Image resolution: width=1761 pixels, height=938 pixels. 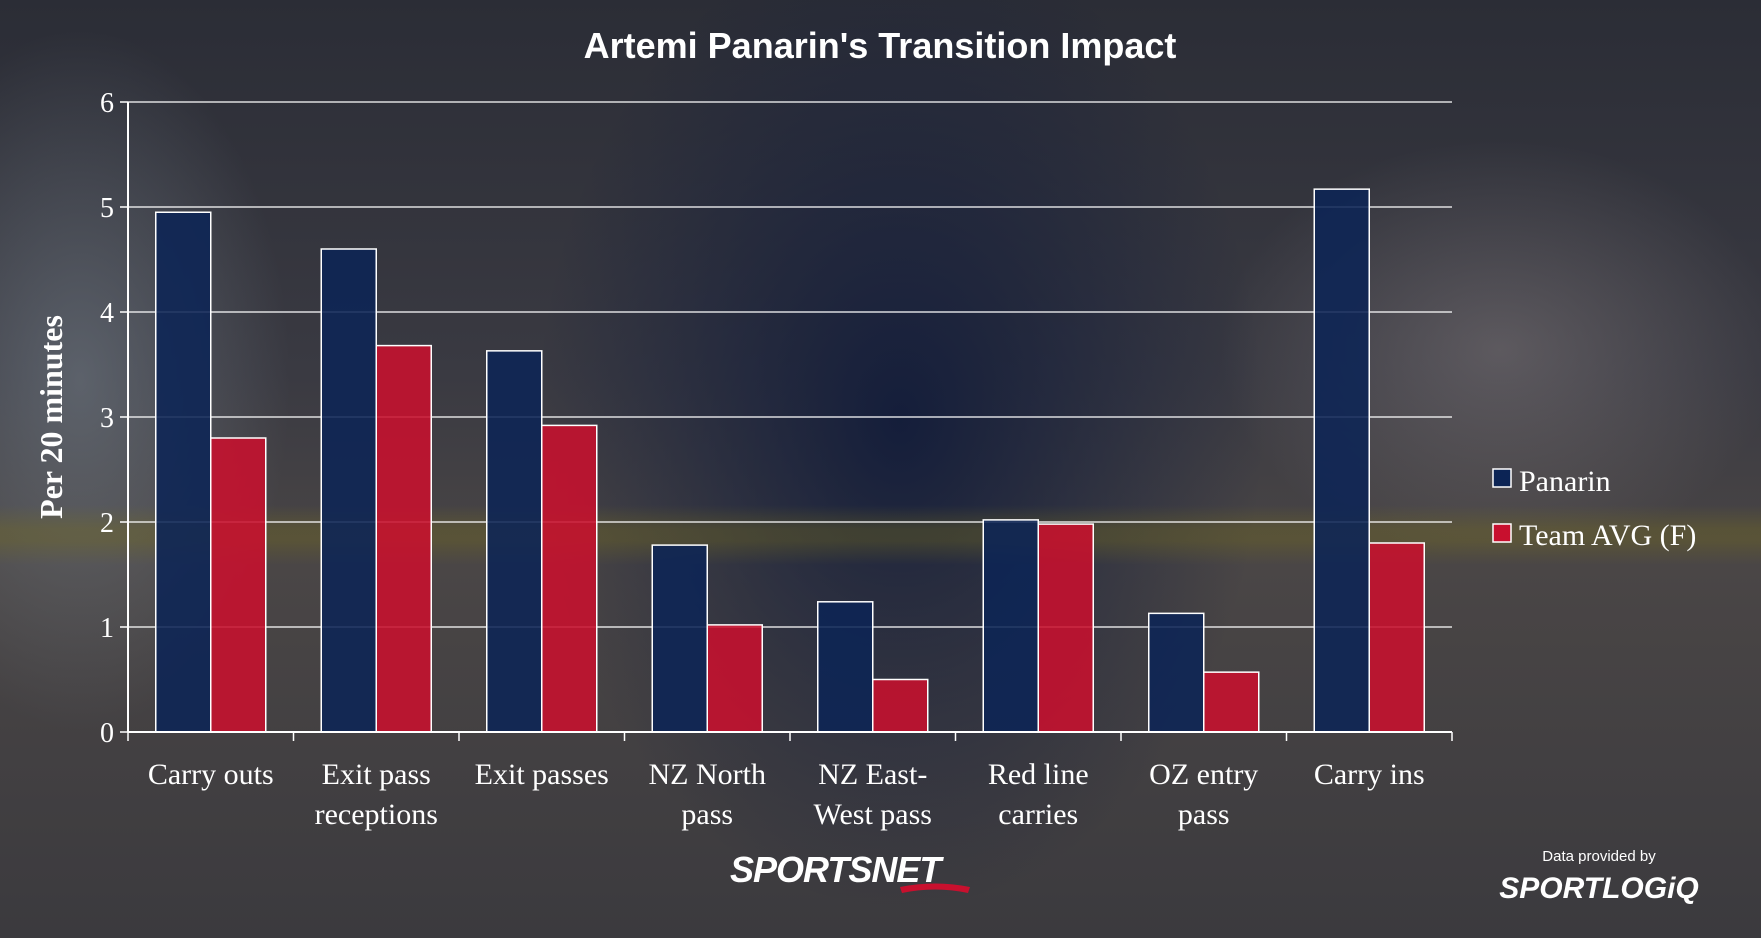 I want to click on y-axis-ticks: 0 1 2 3 4 5 6, so click(x=114, y=418).